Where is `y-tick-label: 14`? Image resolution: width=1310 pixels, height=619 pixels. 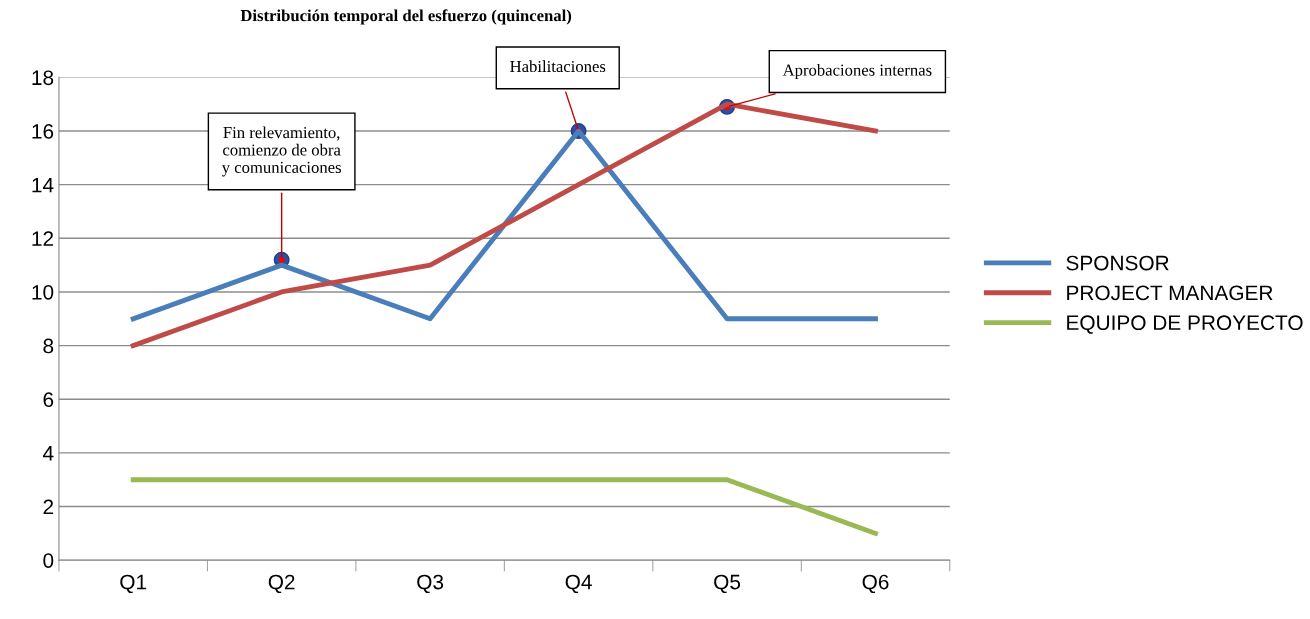
y-tick-label: 14 is located at coordinates (43, 185).